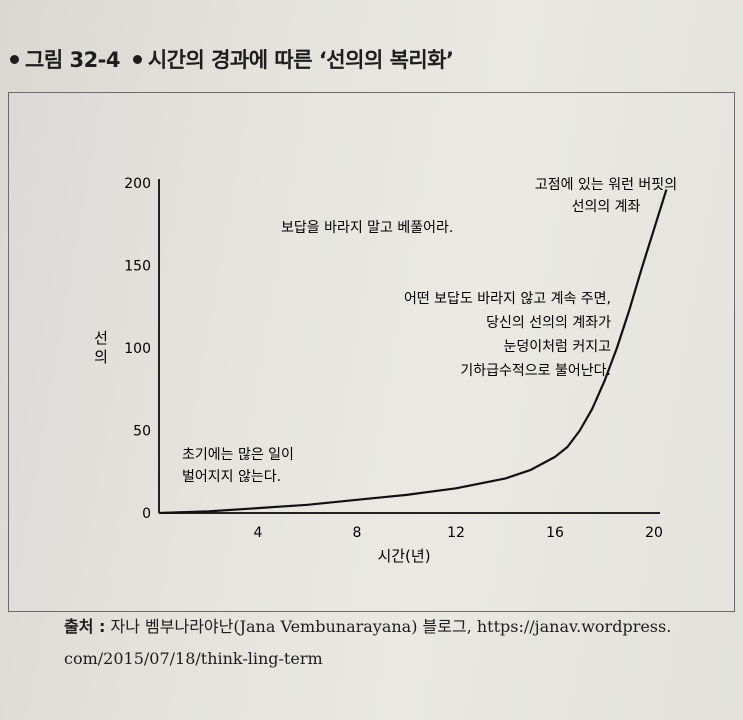  Describe the element at coordinates (456, 533) in the screenshot. I see `x-tick-label: 12` at that location.